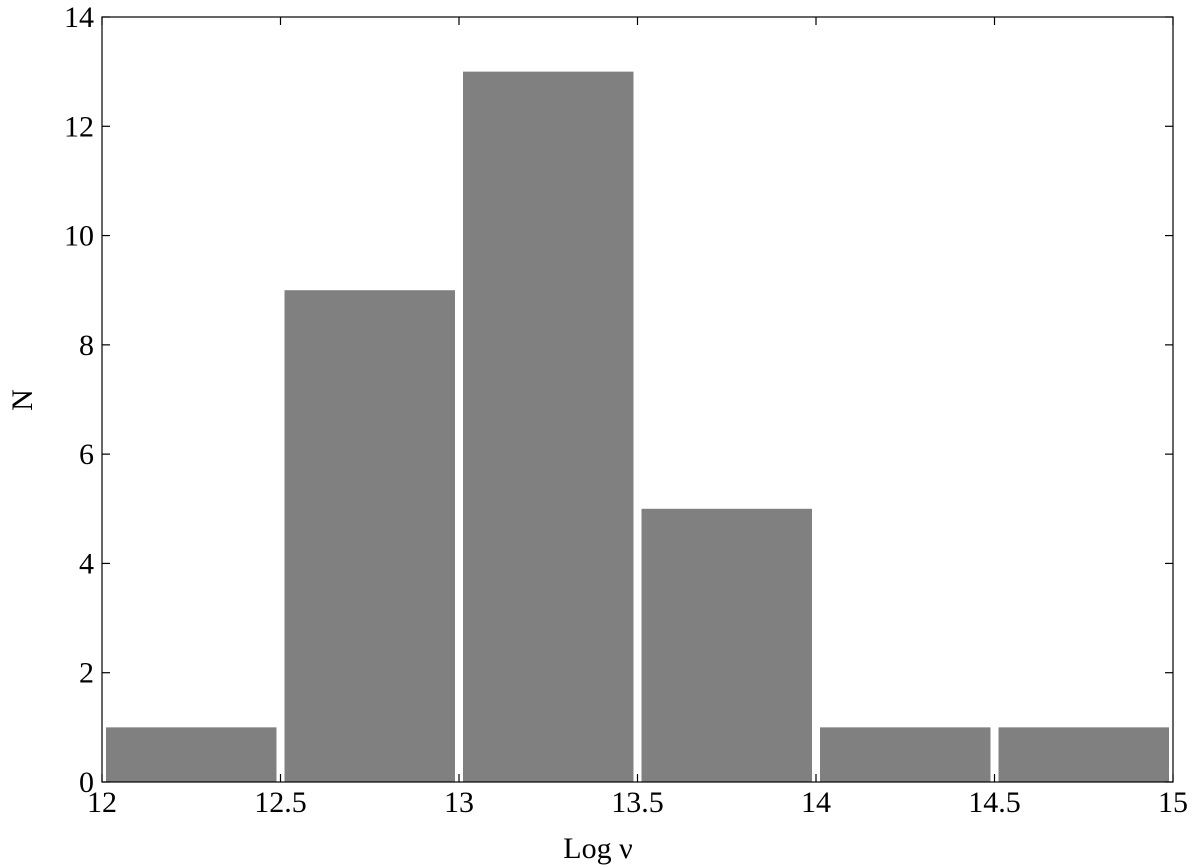  Describe the element at coordinates (86, 673) in the screenshot. I see `y-tick-label: 2` at that location.